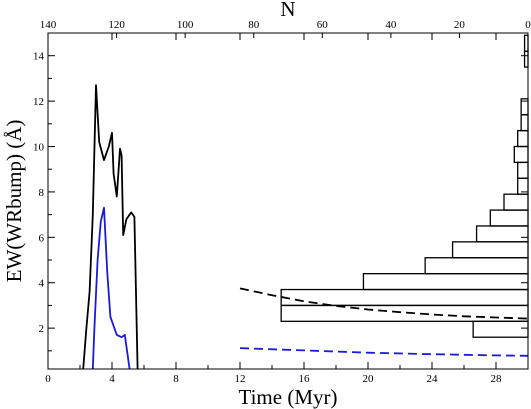  What do you see at coordinates (391, 25) in the screenshot?
I see `top-tick-label: 40` at bounding box center [391, 25].